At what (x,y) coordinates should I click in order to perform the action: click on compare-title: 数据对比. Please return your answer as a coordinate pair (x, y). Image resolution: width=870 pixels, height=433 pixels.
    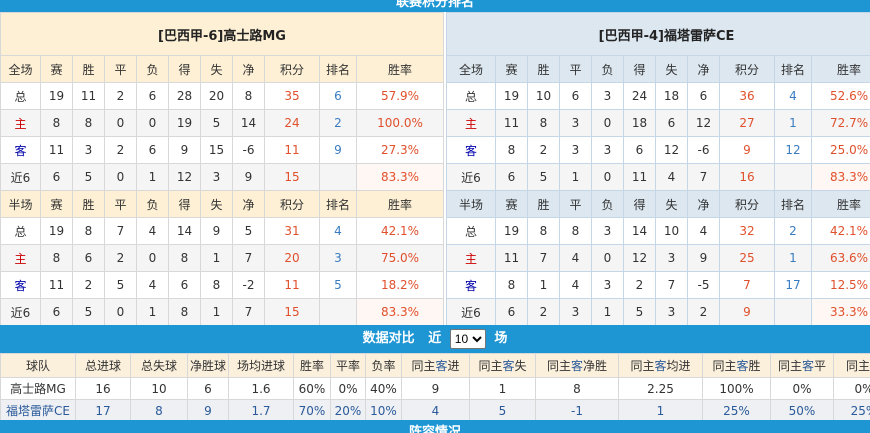
    Looking at the image, I should click on (388, 338).